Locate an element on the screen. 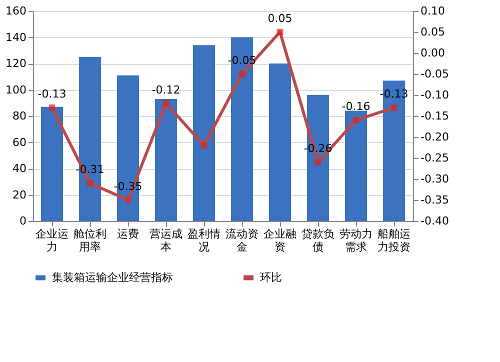 This screenshot has height=362, width=500. data-label: 0.05 is located at coordinates (280, 18).